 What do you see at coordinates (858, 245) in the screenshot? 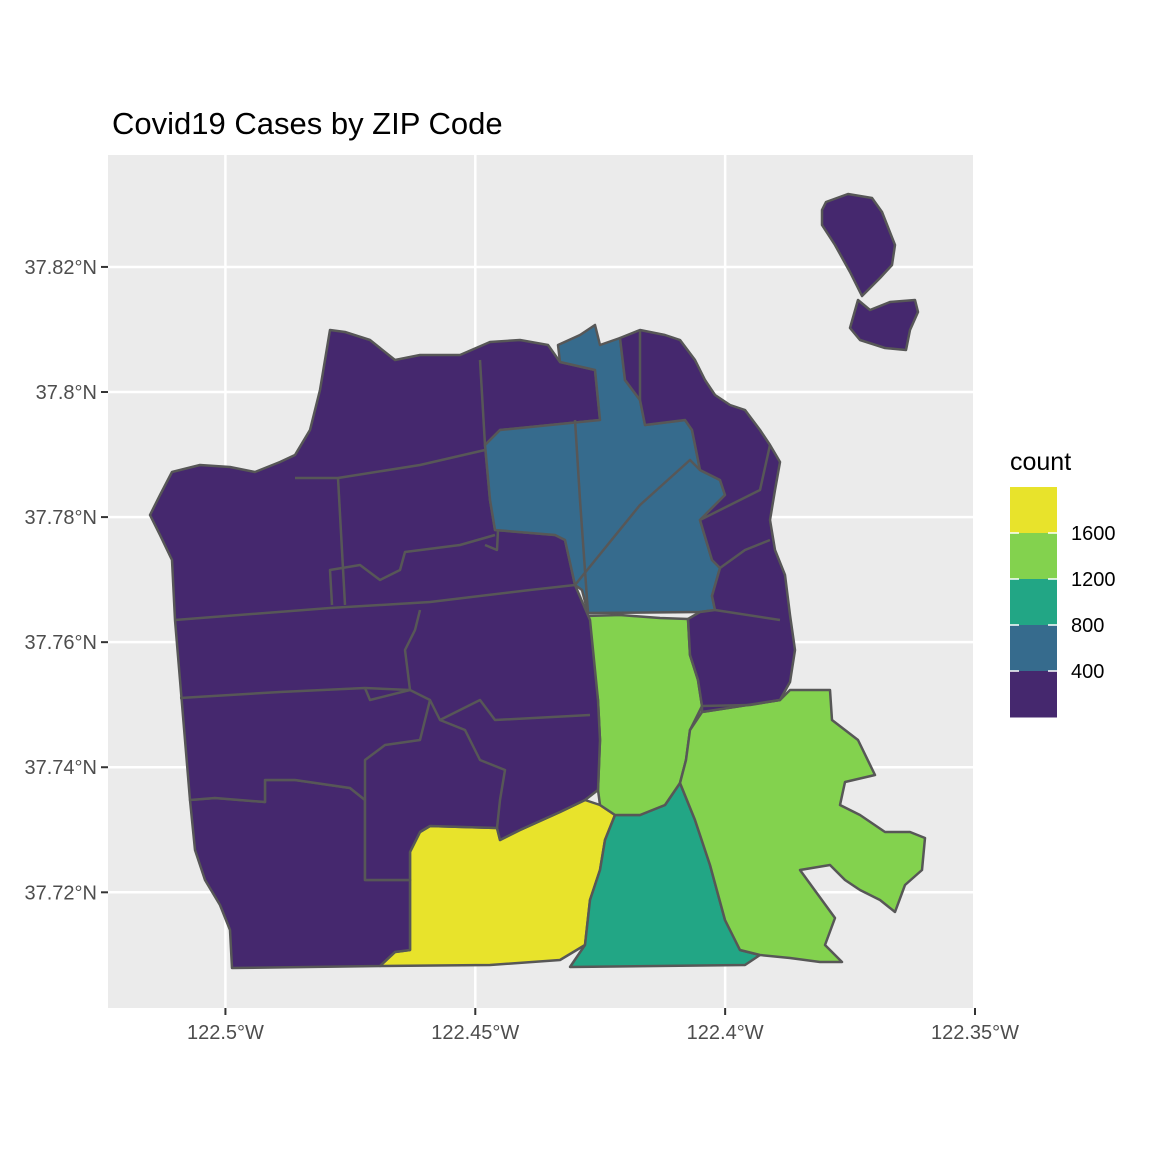
I see `region-treasure-island` at bounding box center [858, 245].